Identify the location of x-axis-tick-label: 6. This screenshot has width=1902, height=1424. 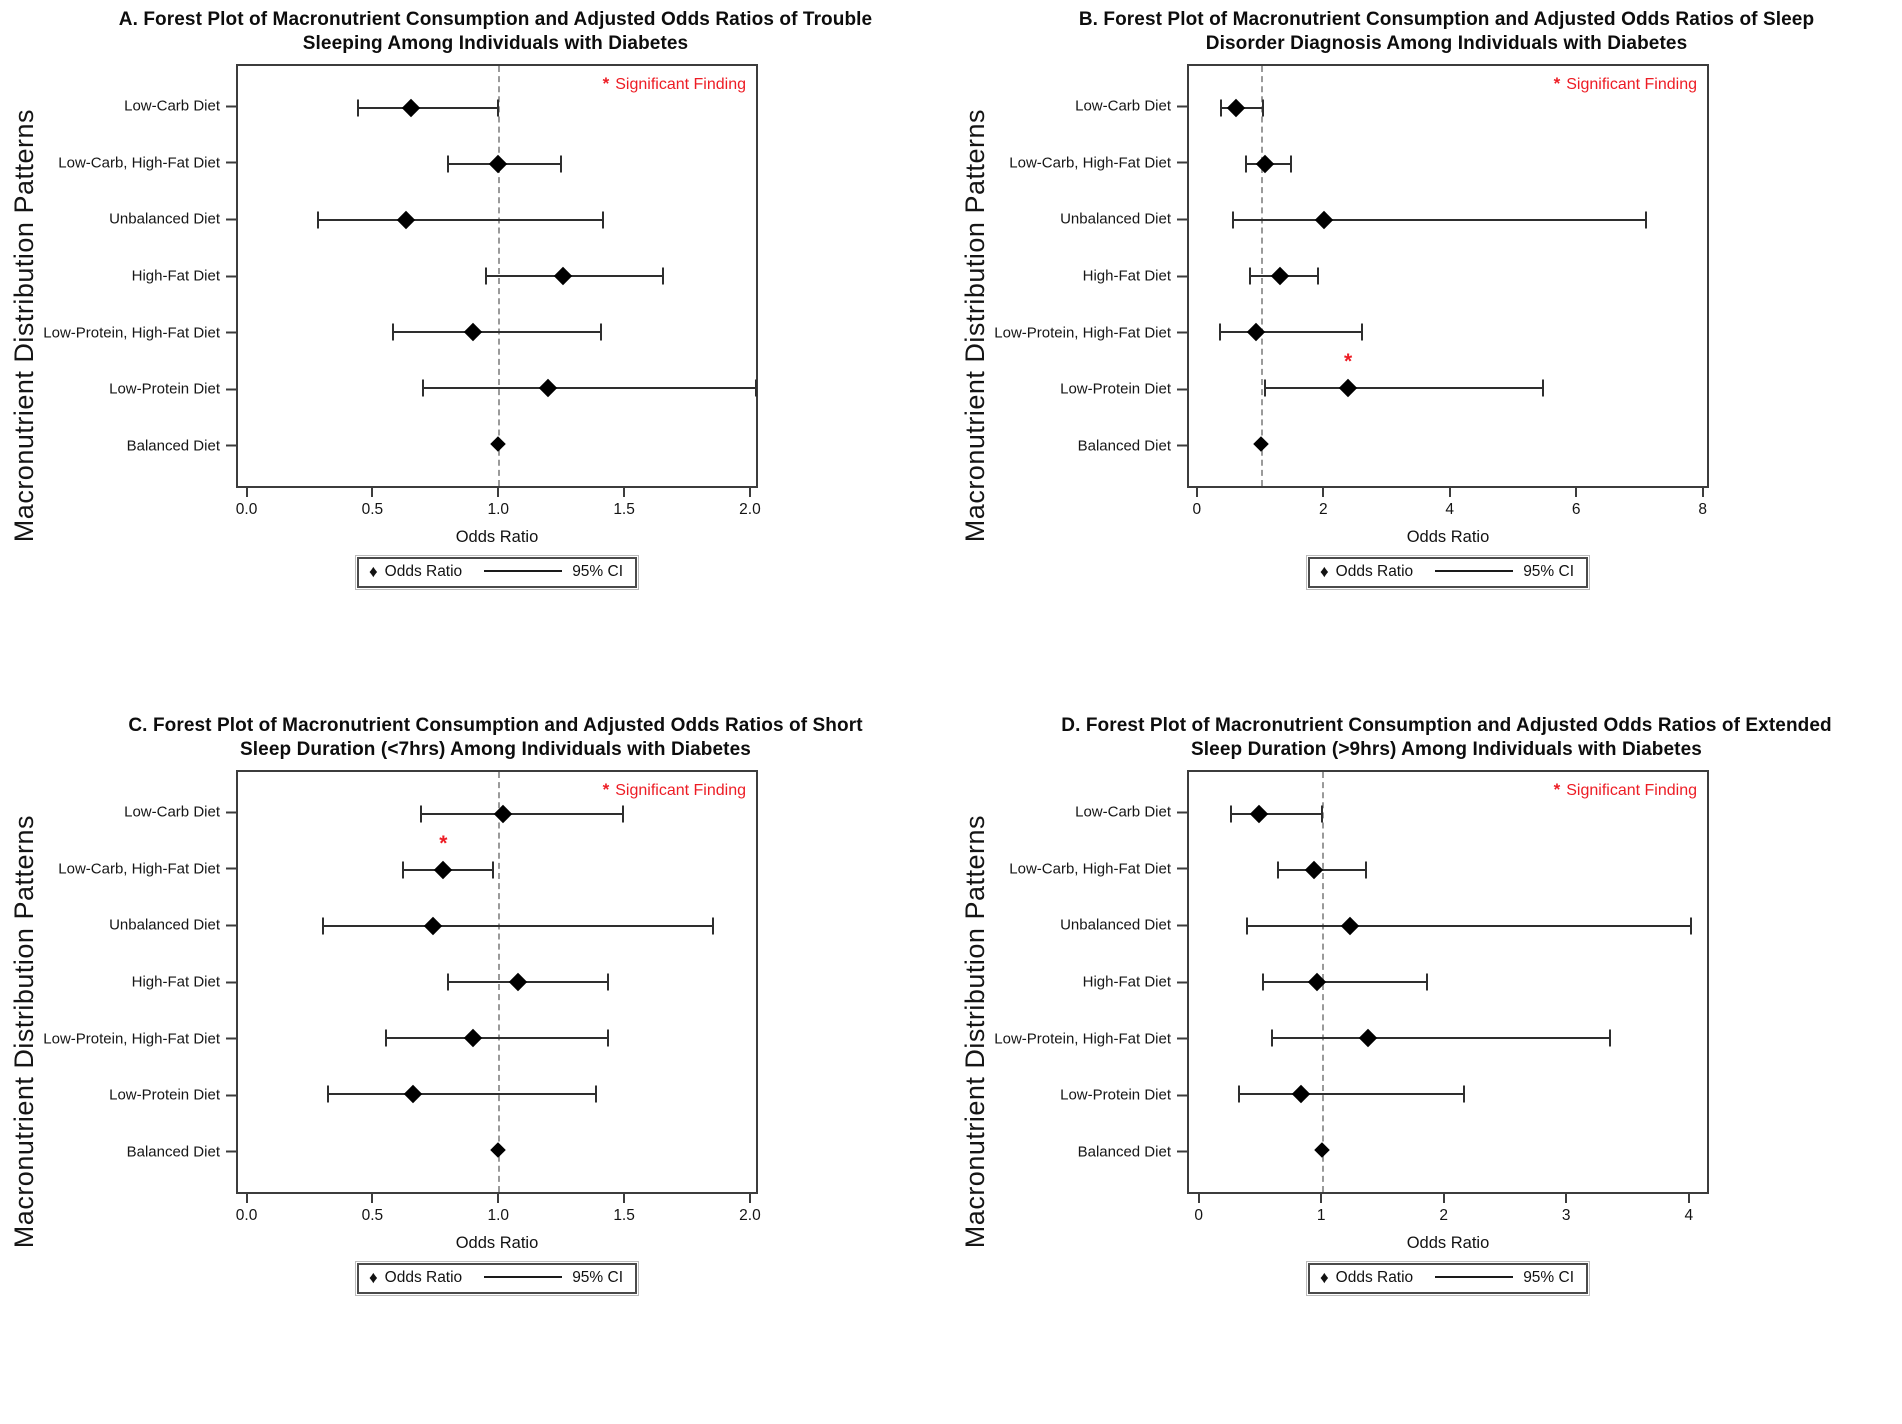
(1576, 509).